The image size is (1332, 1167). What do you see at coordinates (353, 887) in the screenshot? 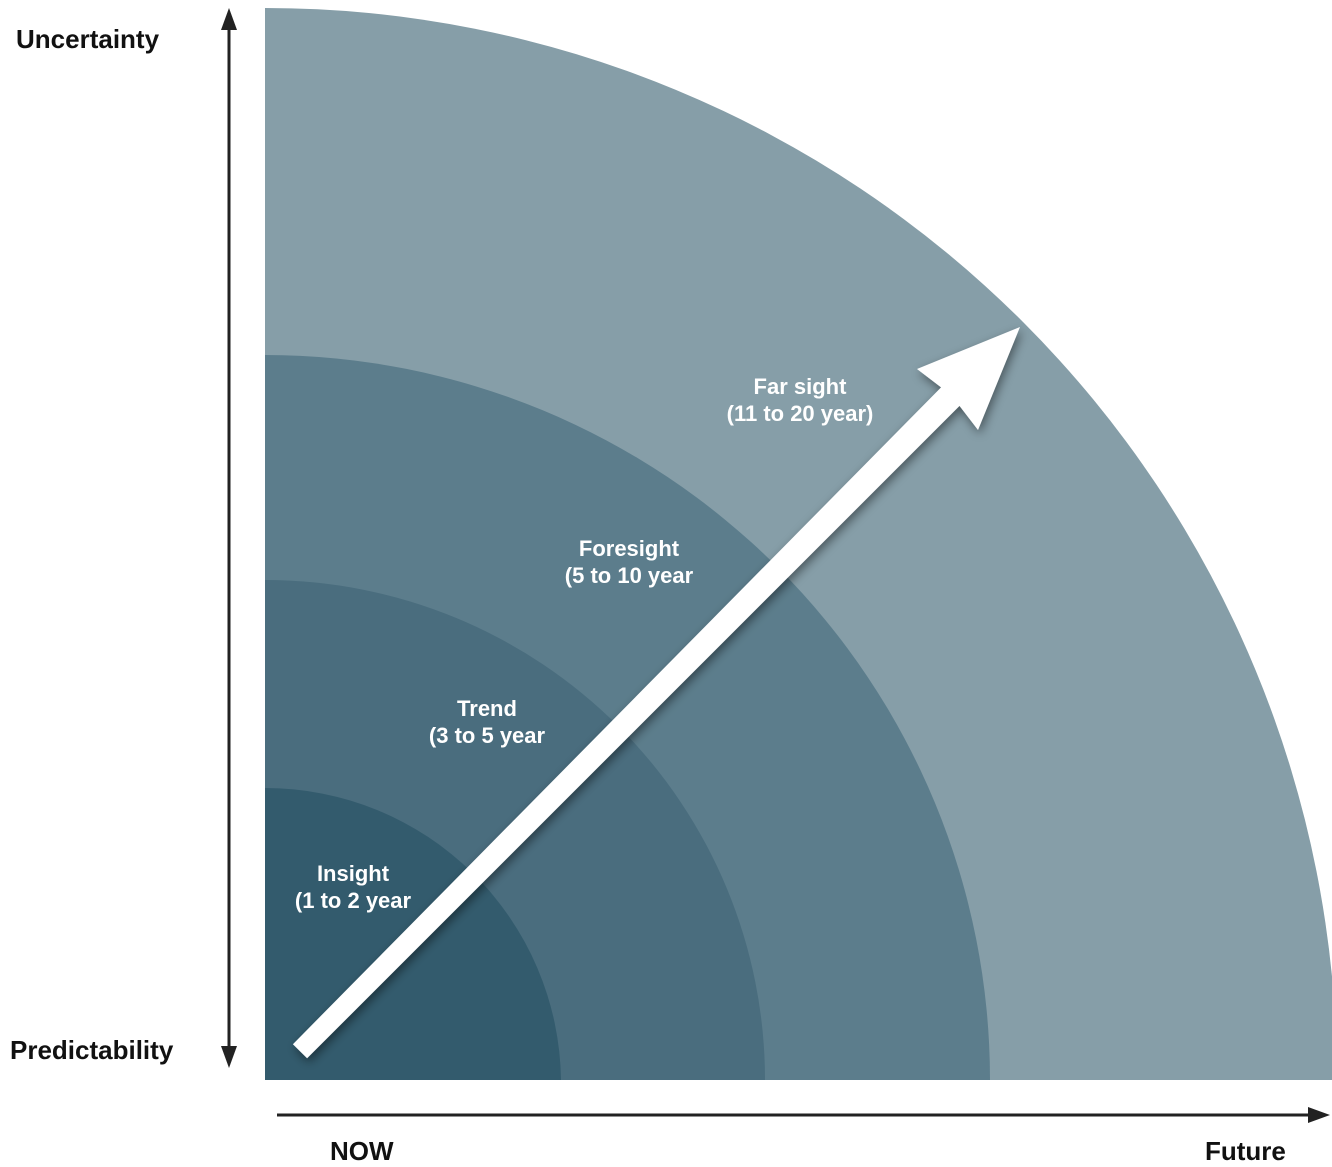
I see `insight-label: Insight (1 to 2 year` at bounding box center [353, 887].